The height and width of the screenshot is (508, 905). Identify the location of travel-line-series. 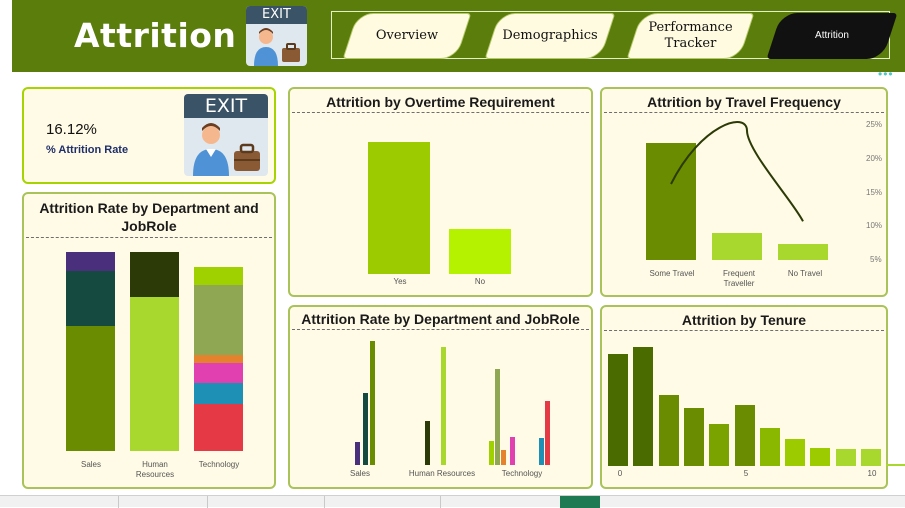
(737, 171).